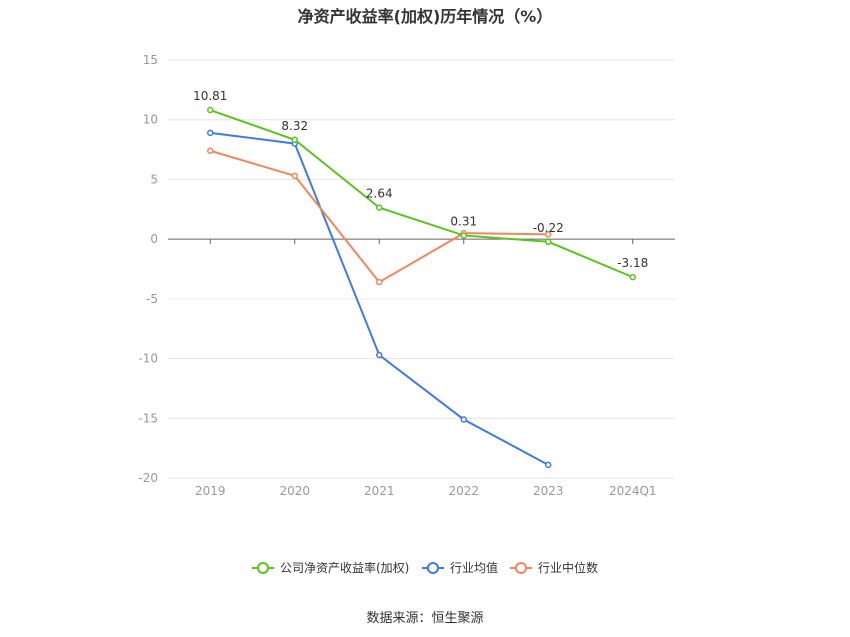 Image resolution: width=850 pixels, height=637 pixels. Describe the element at coordinates (425, 618) in the screenshot. I see `source-note: 数据来源：恒生聚源` at that location.